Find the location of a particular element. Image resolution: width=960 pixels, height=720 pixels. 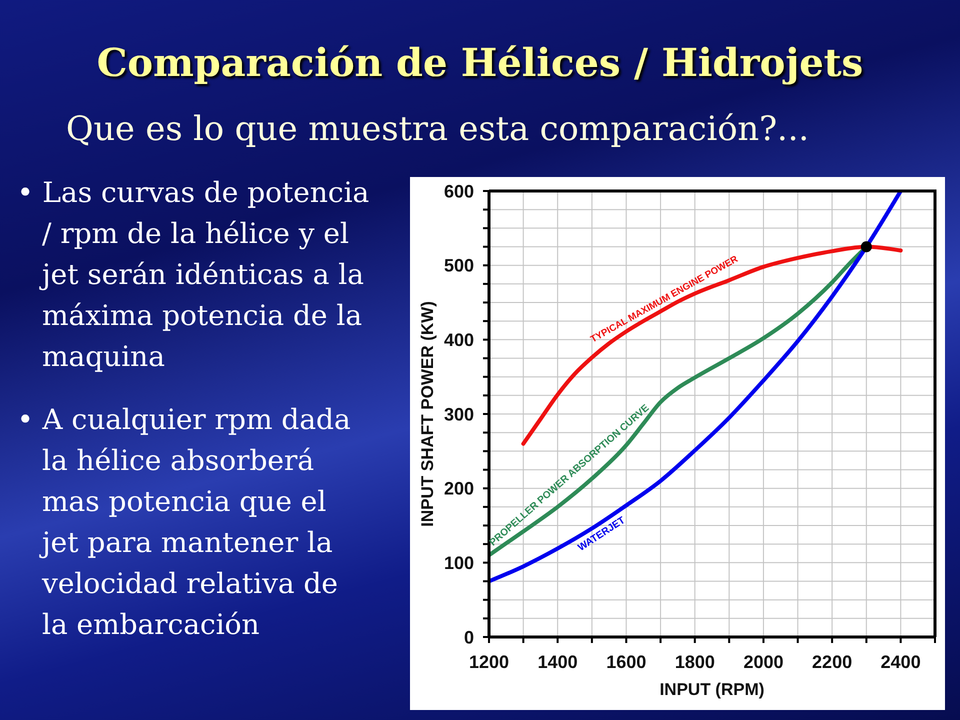

y-tick-label: 400 is located at coordinates (459, 340).